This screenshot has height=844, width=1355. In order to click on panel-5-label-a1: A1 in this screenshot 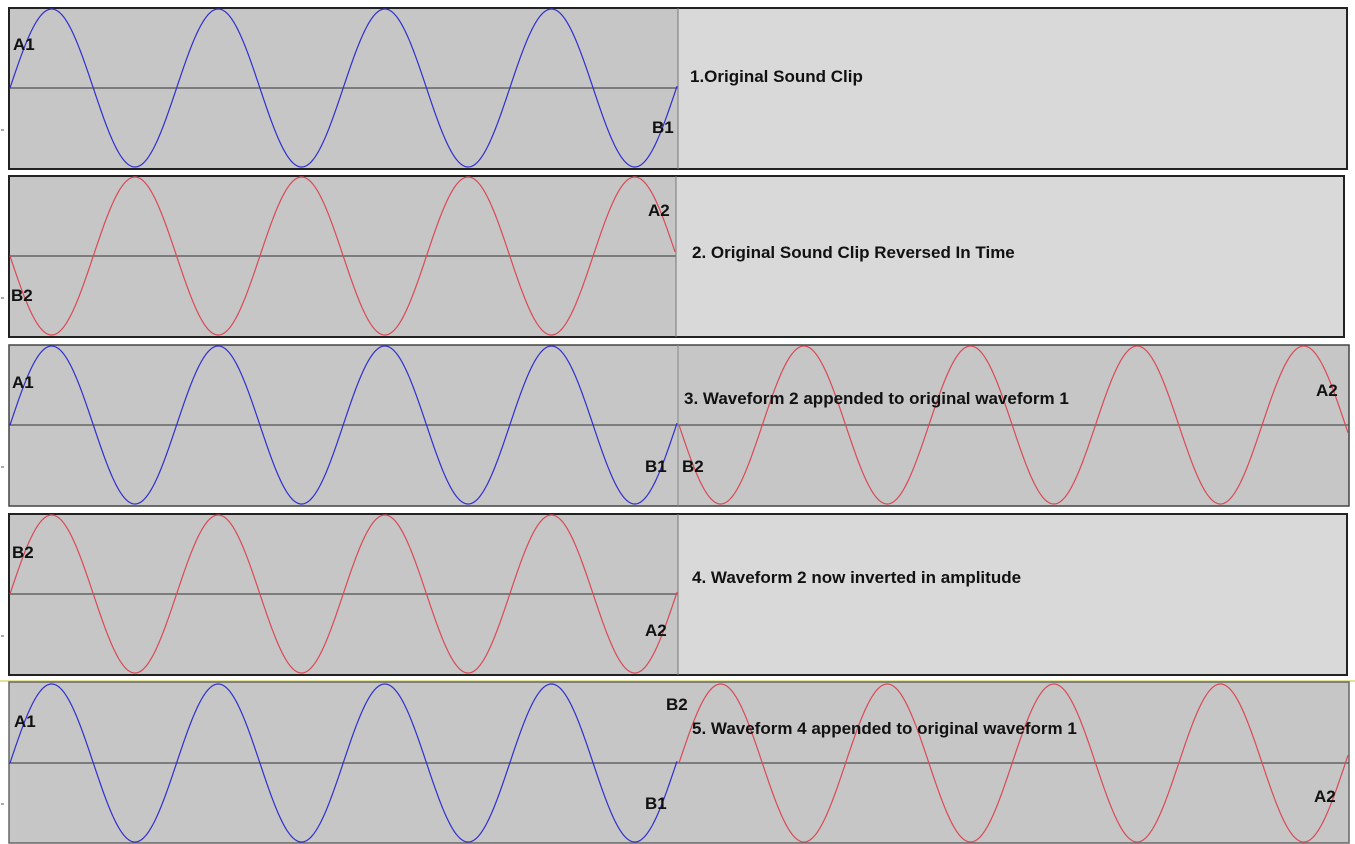, I will do `click(25, 721)`.